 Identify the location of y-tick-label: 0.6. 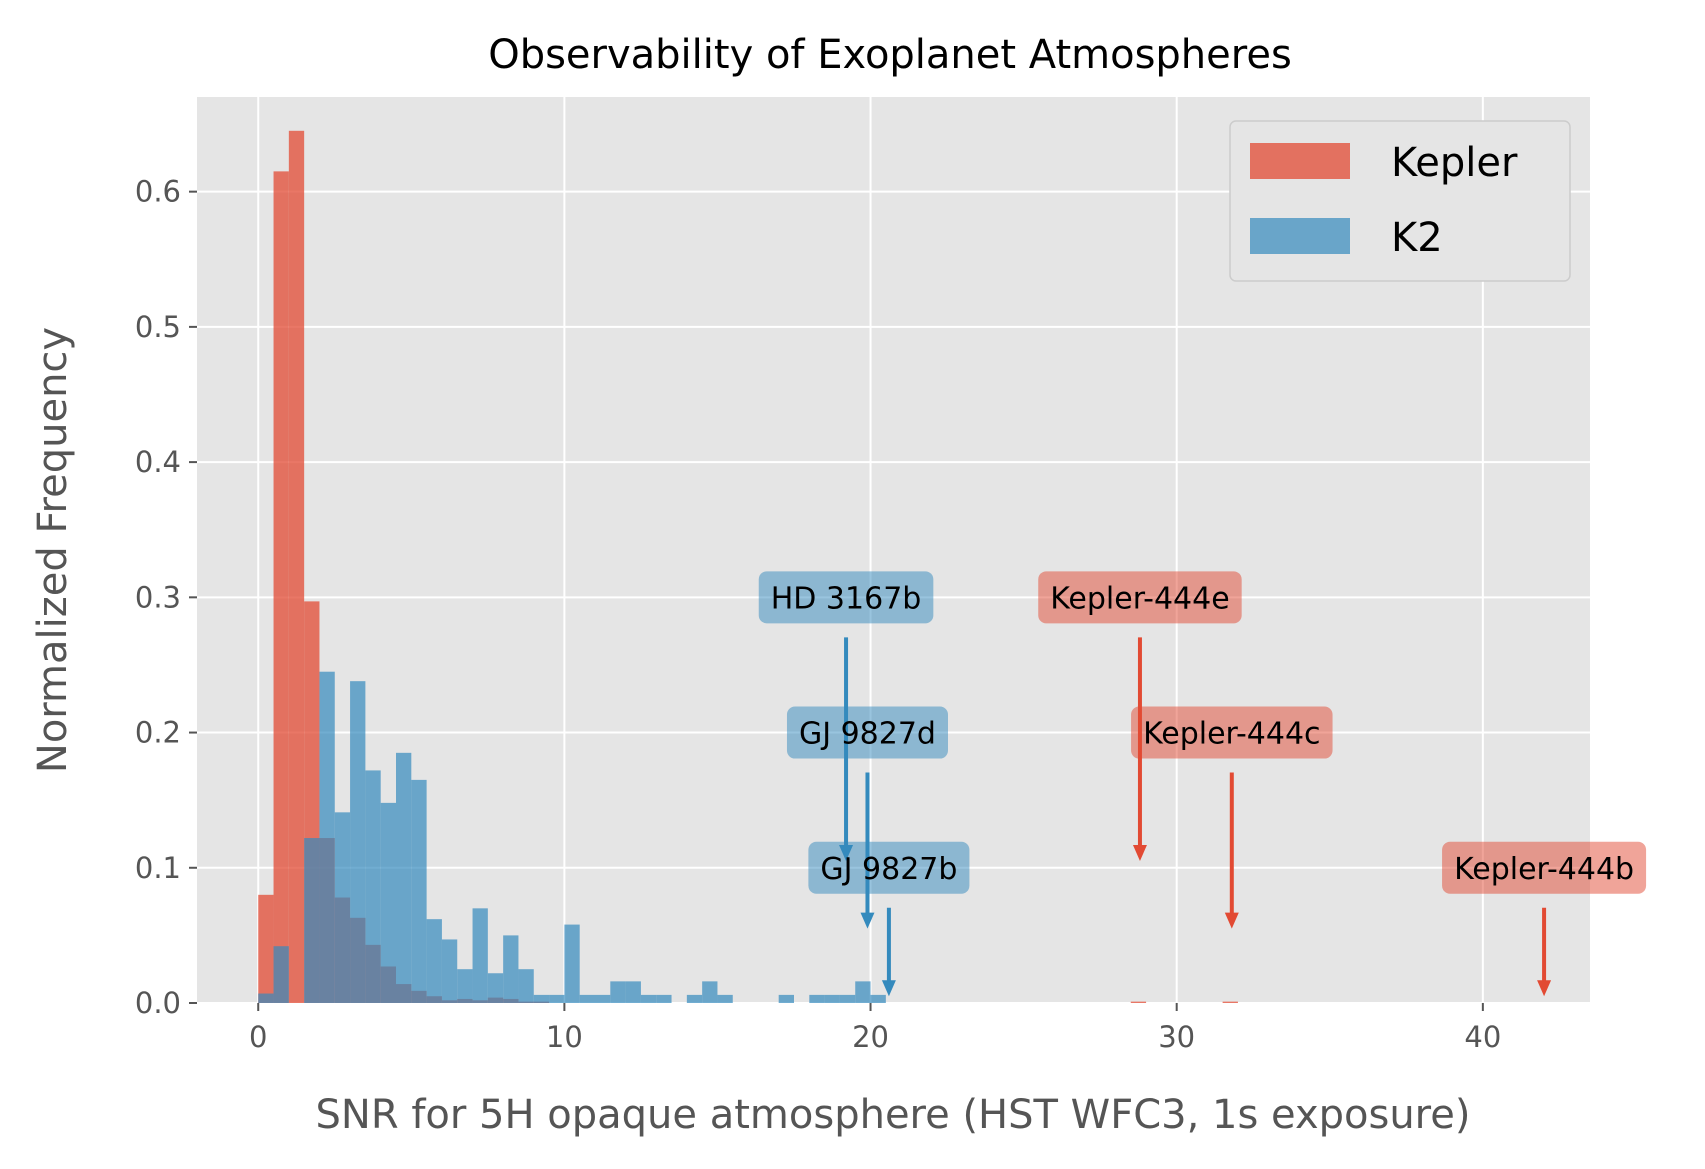
(158, 192).